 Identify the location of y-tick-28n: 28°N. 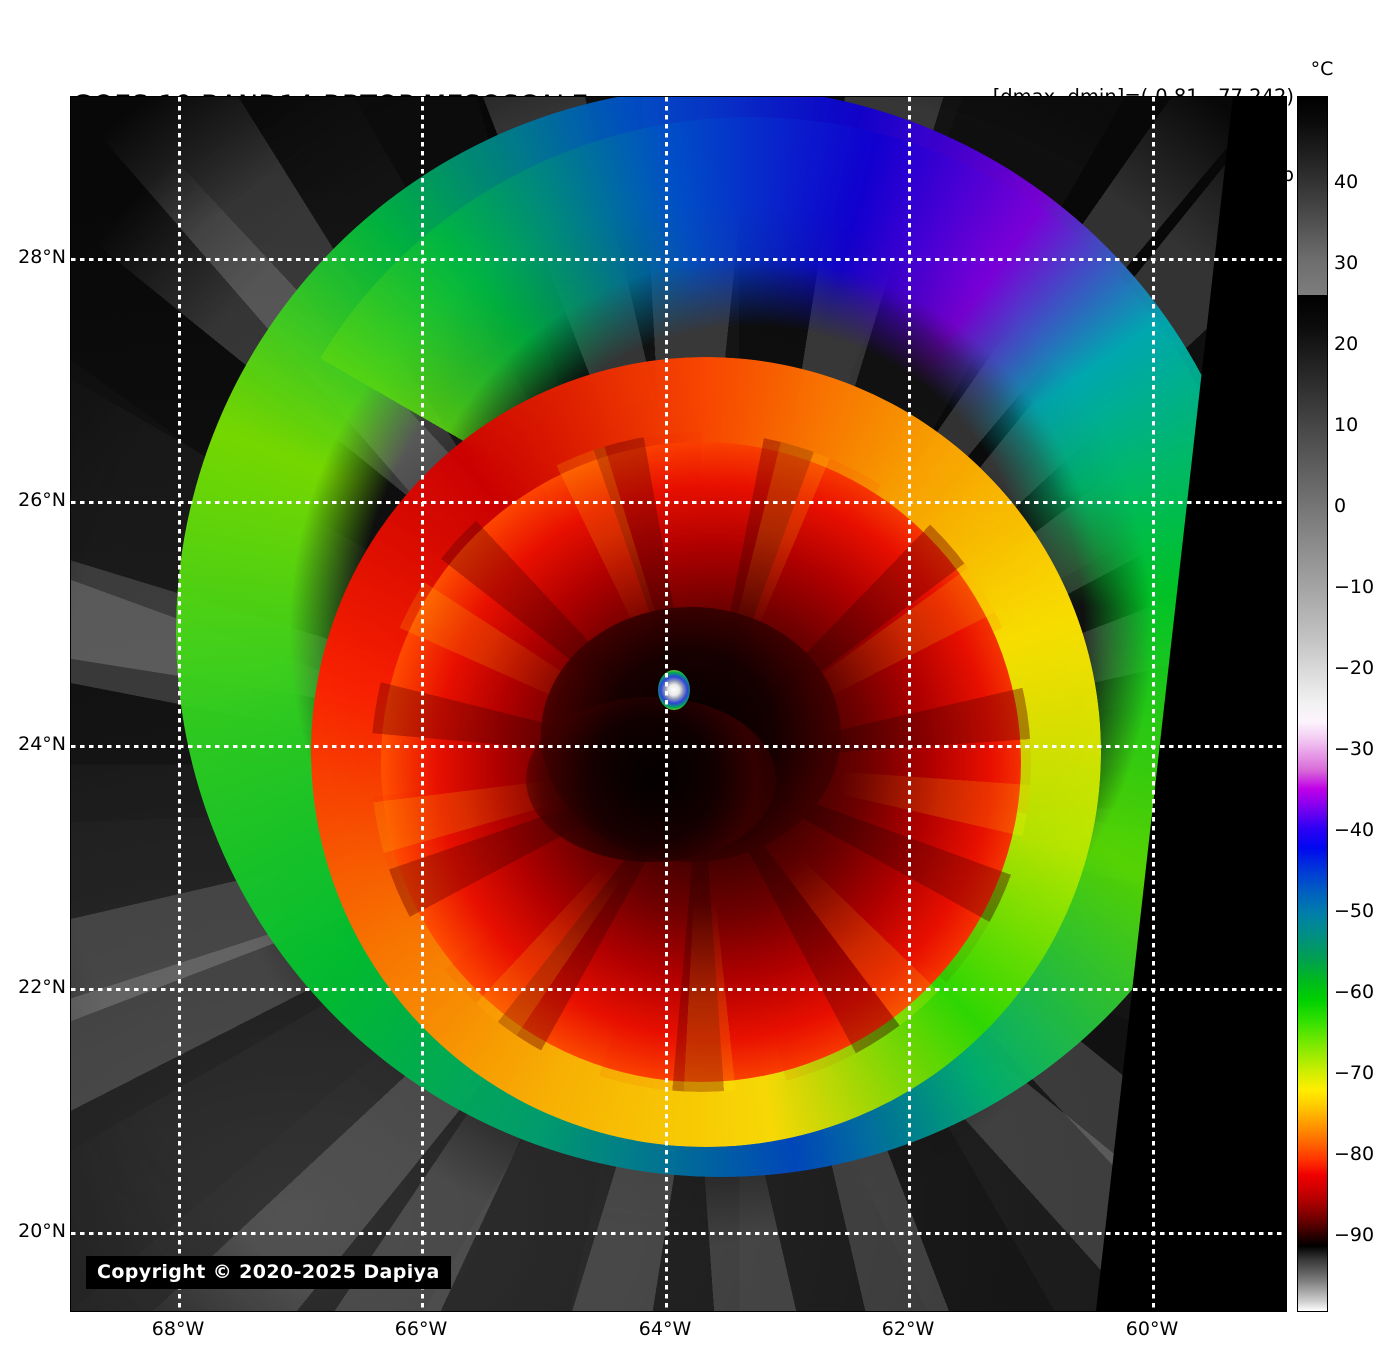
(42, 257).